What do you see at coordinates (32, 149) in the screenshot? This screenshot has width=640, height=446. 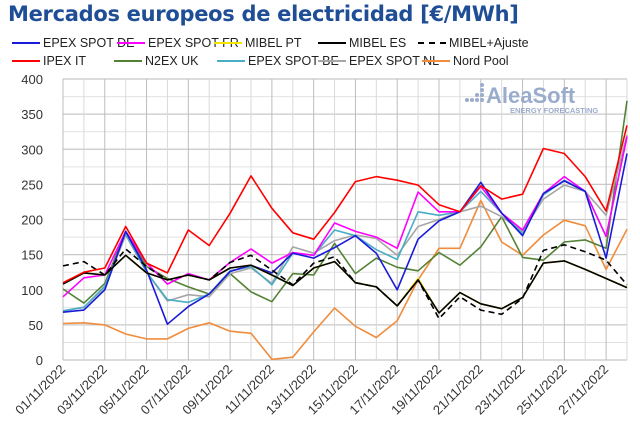 I see `y-tick-label: 300` at bounding box center [32, 149].